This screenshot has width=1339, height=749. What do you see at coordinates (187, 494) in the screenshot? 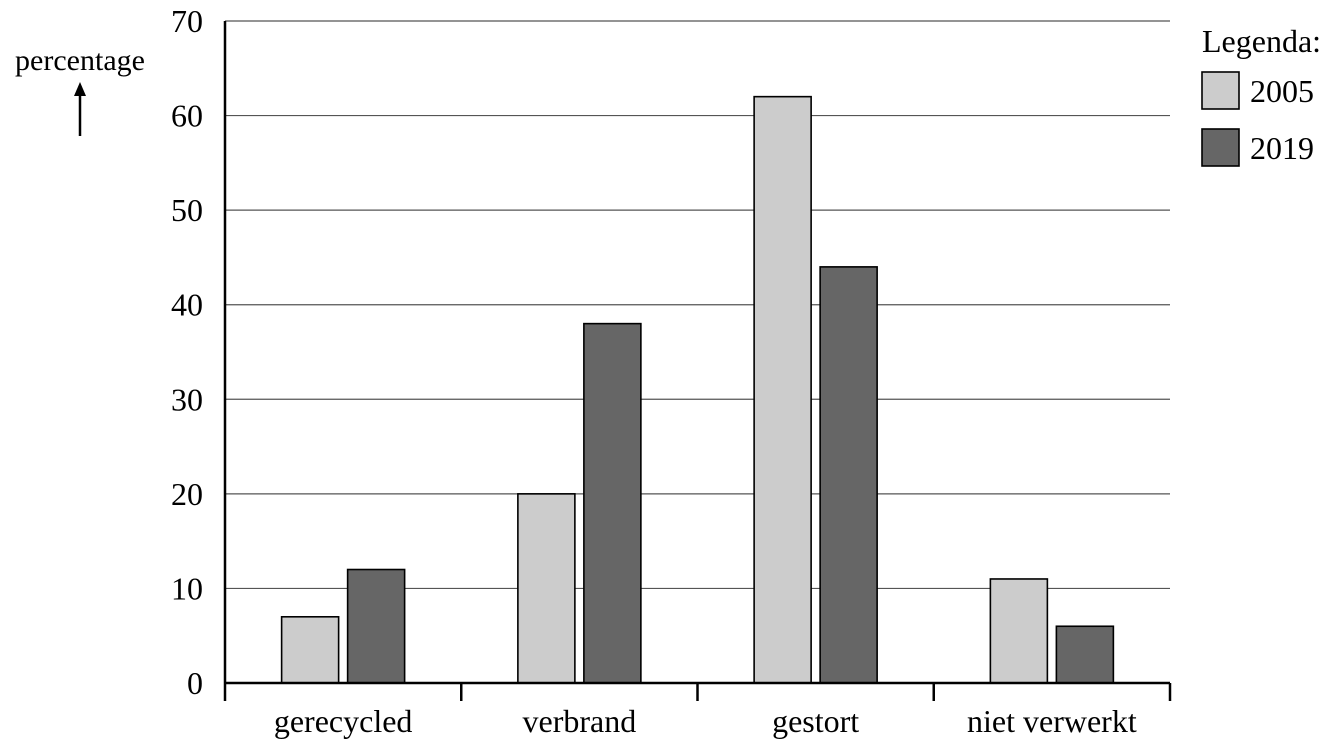
I see `y-tick-label: 20` at bounding box center [187, 494].